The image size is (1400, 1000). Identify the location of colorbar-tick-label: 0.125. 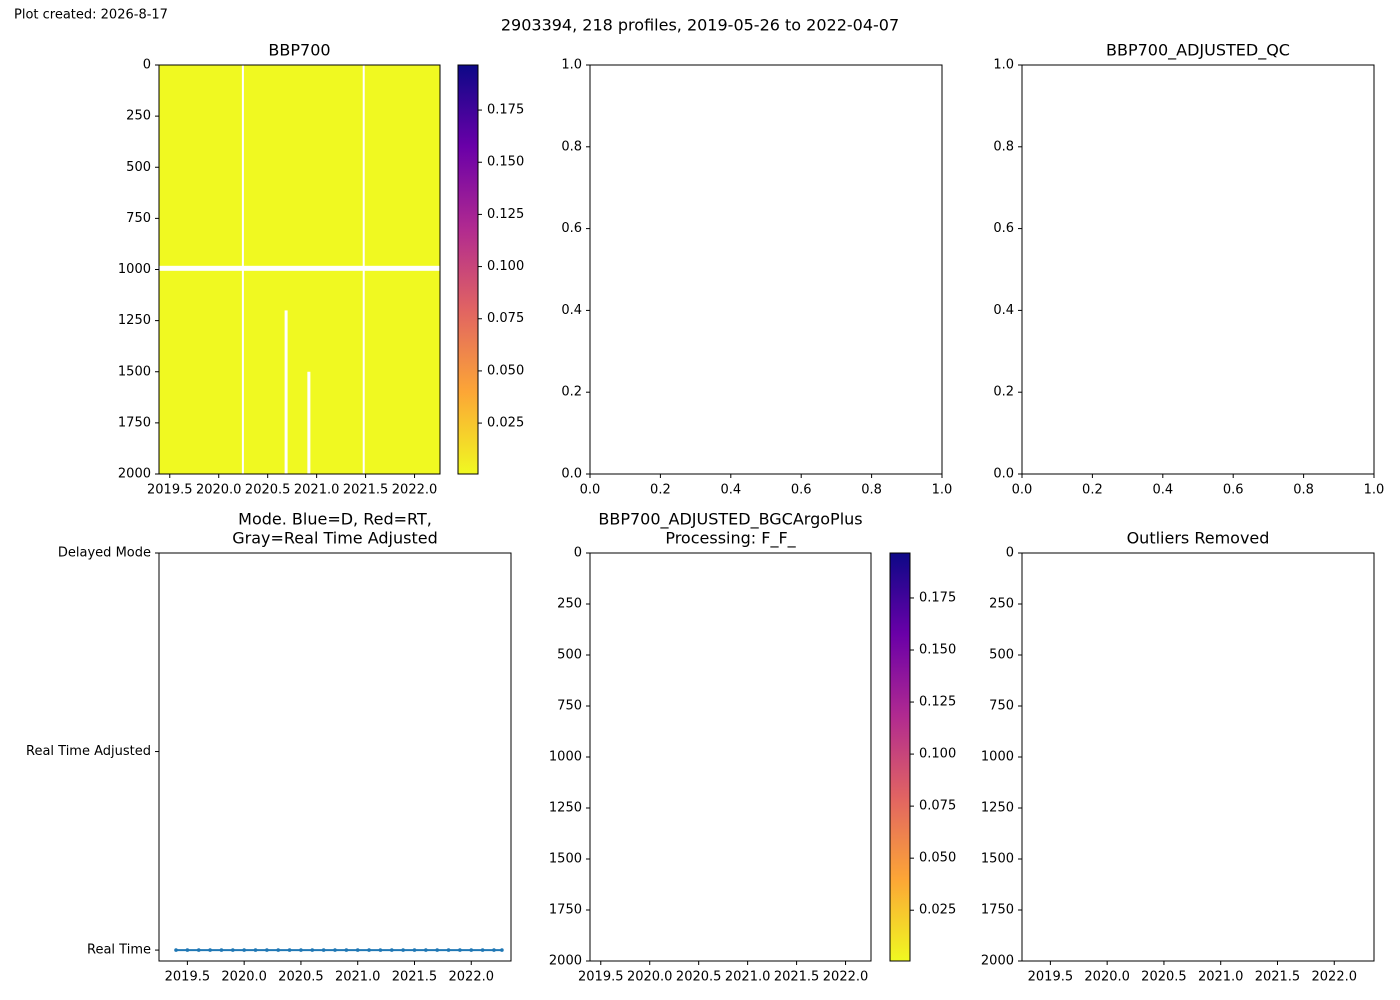
(937, 702).